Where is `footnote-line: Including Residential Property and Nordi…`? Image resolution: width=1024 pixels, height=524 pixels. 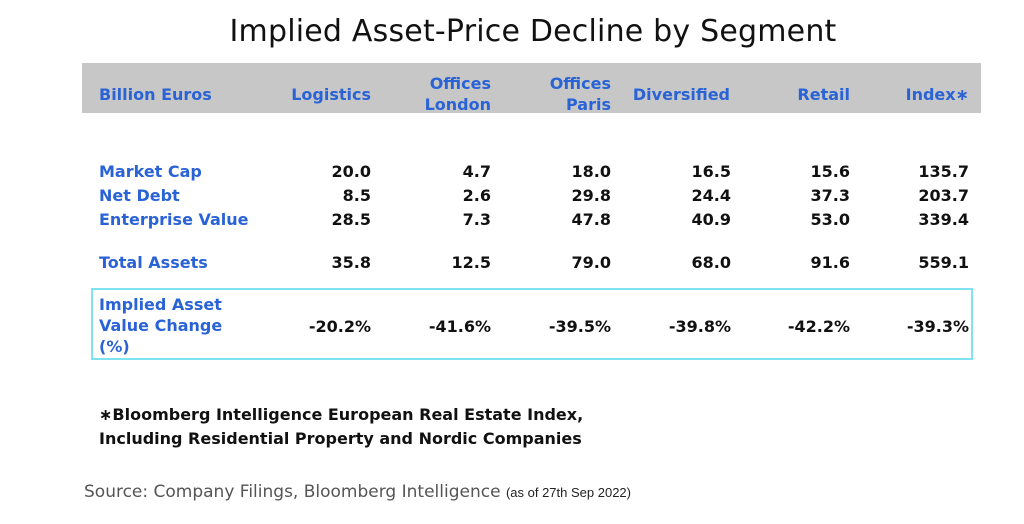 footnote-line: Including Residential Property and Nordi… is located at coordinates (340, 438).